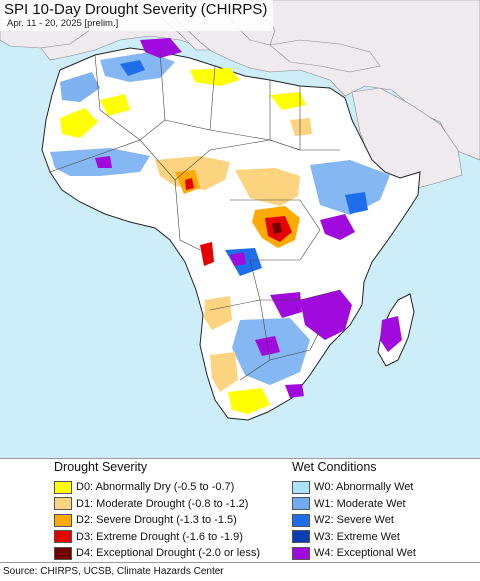 Image resolution: width=480 pixels, height=581 pixels. What do you see at coordinates (63, 504) in the screenshot?
I see `d1-swatch` at bounding box center [63, 504].